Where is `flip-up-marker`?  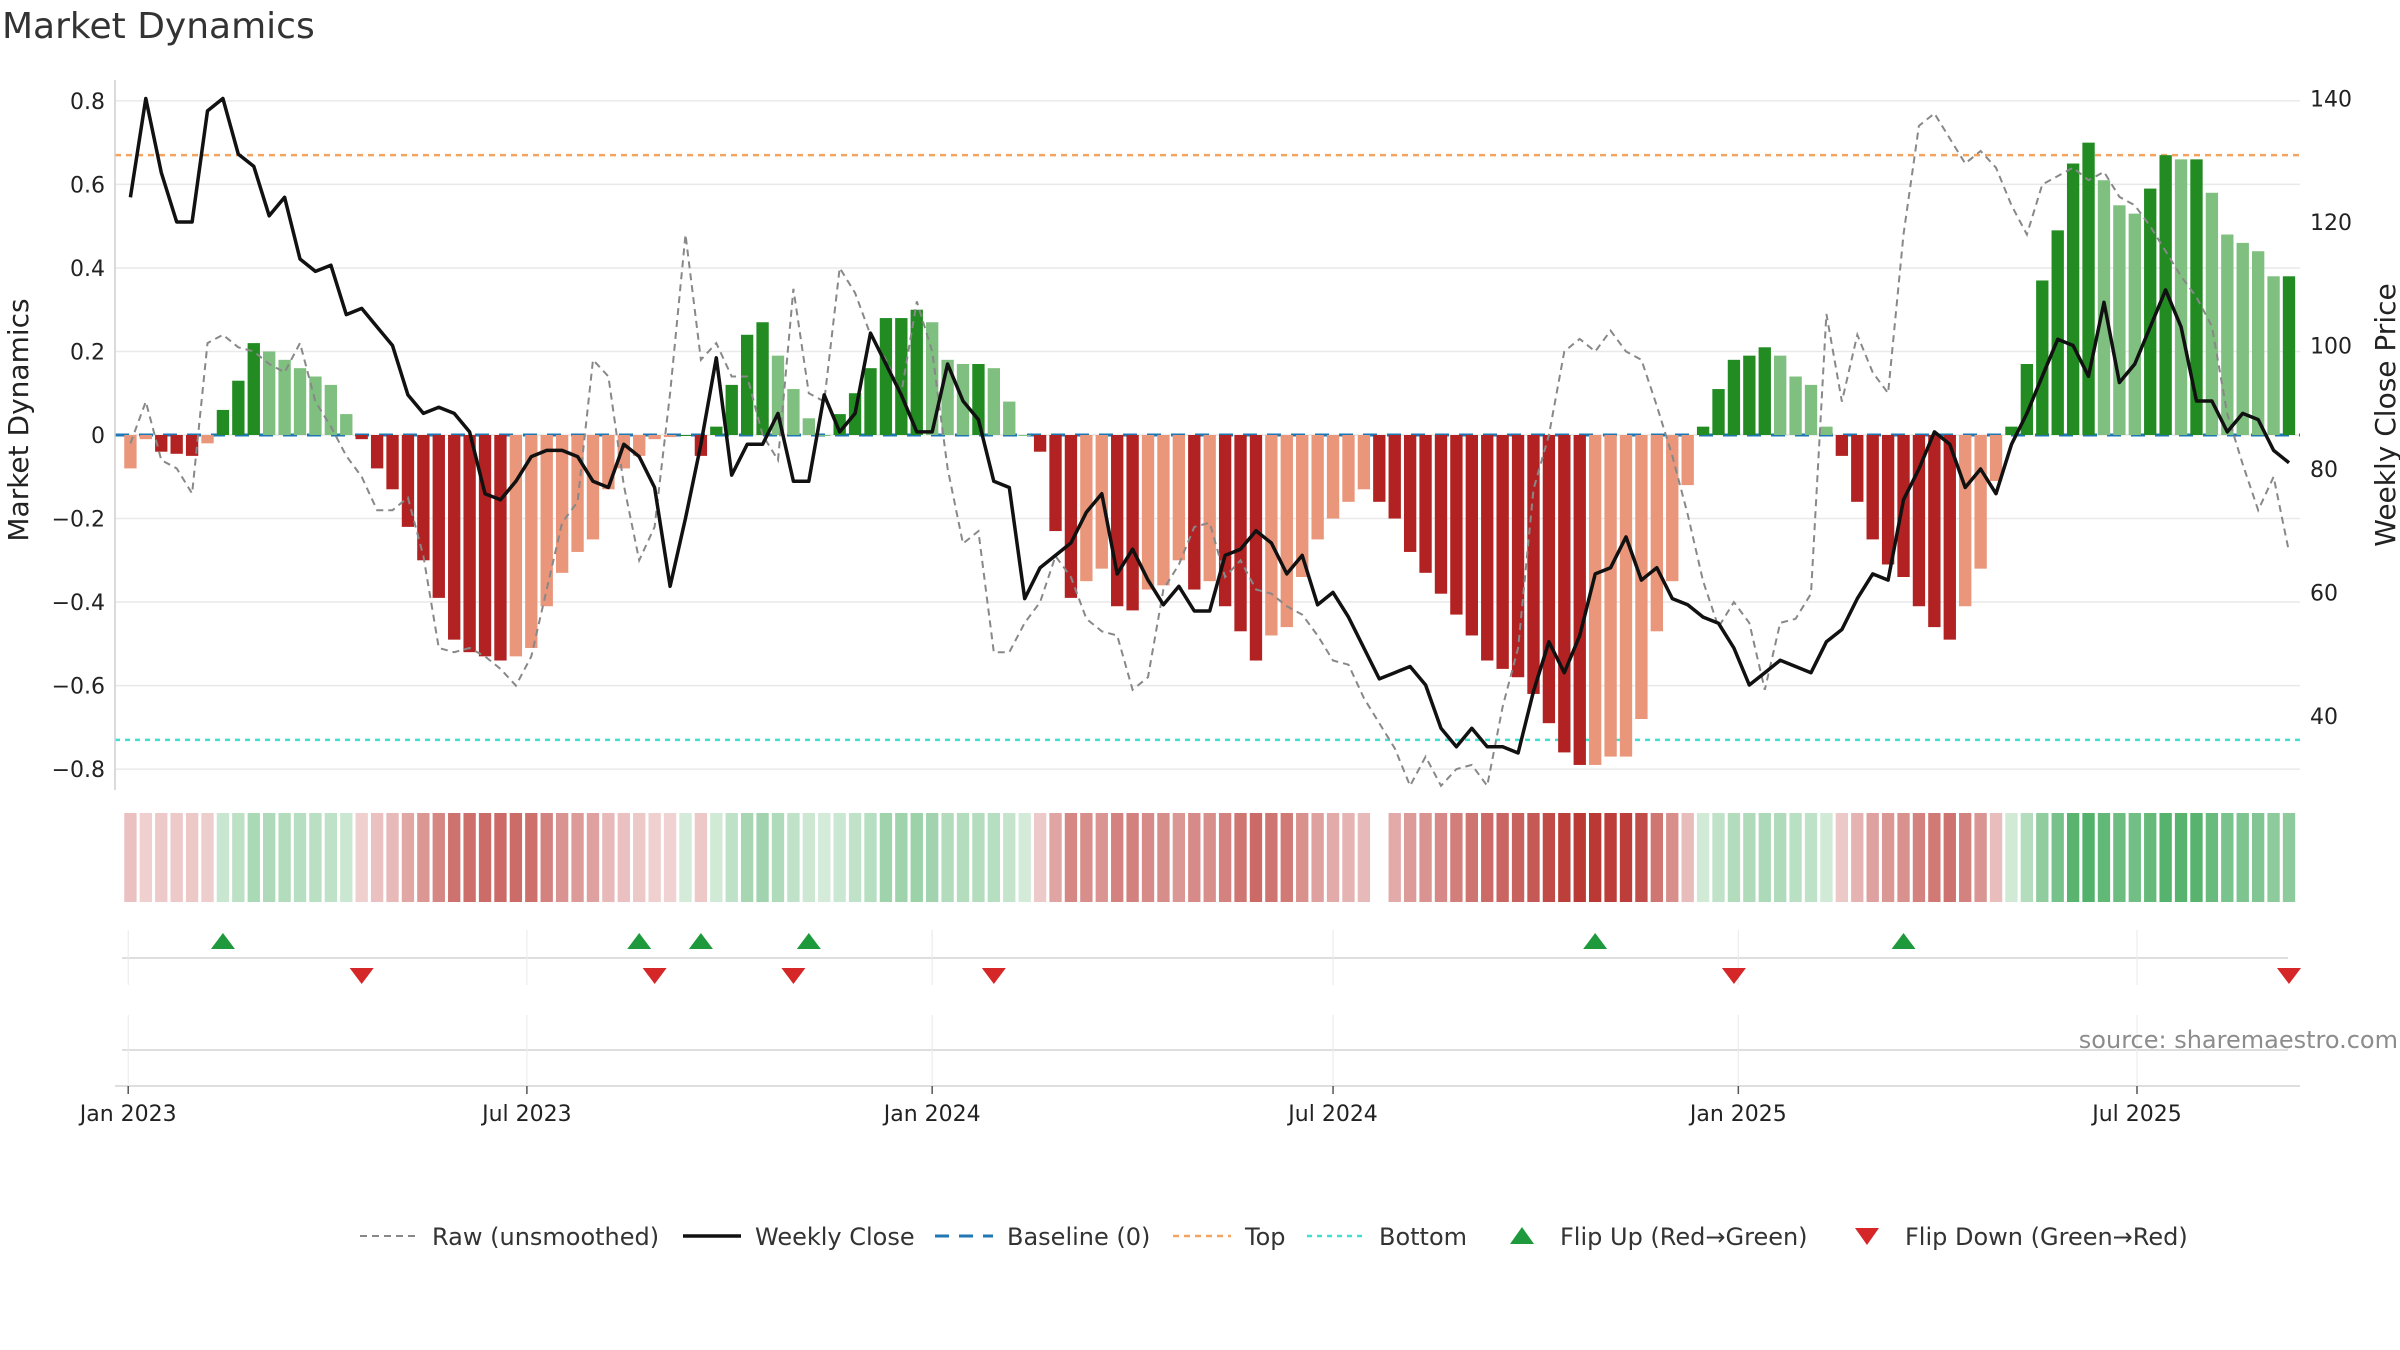
flip-up-marker is located at coordinates (700, 941).